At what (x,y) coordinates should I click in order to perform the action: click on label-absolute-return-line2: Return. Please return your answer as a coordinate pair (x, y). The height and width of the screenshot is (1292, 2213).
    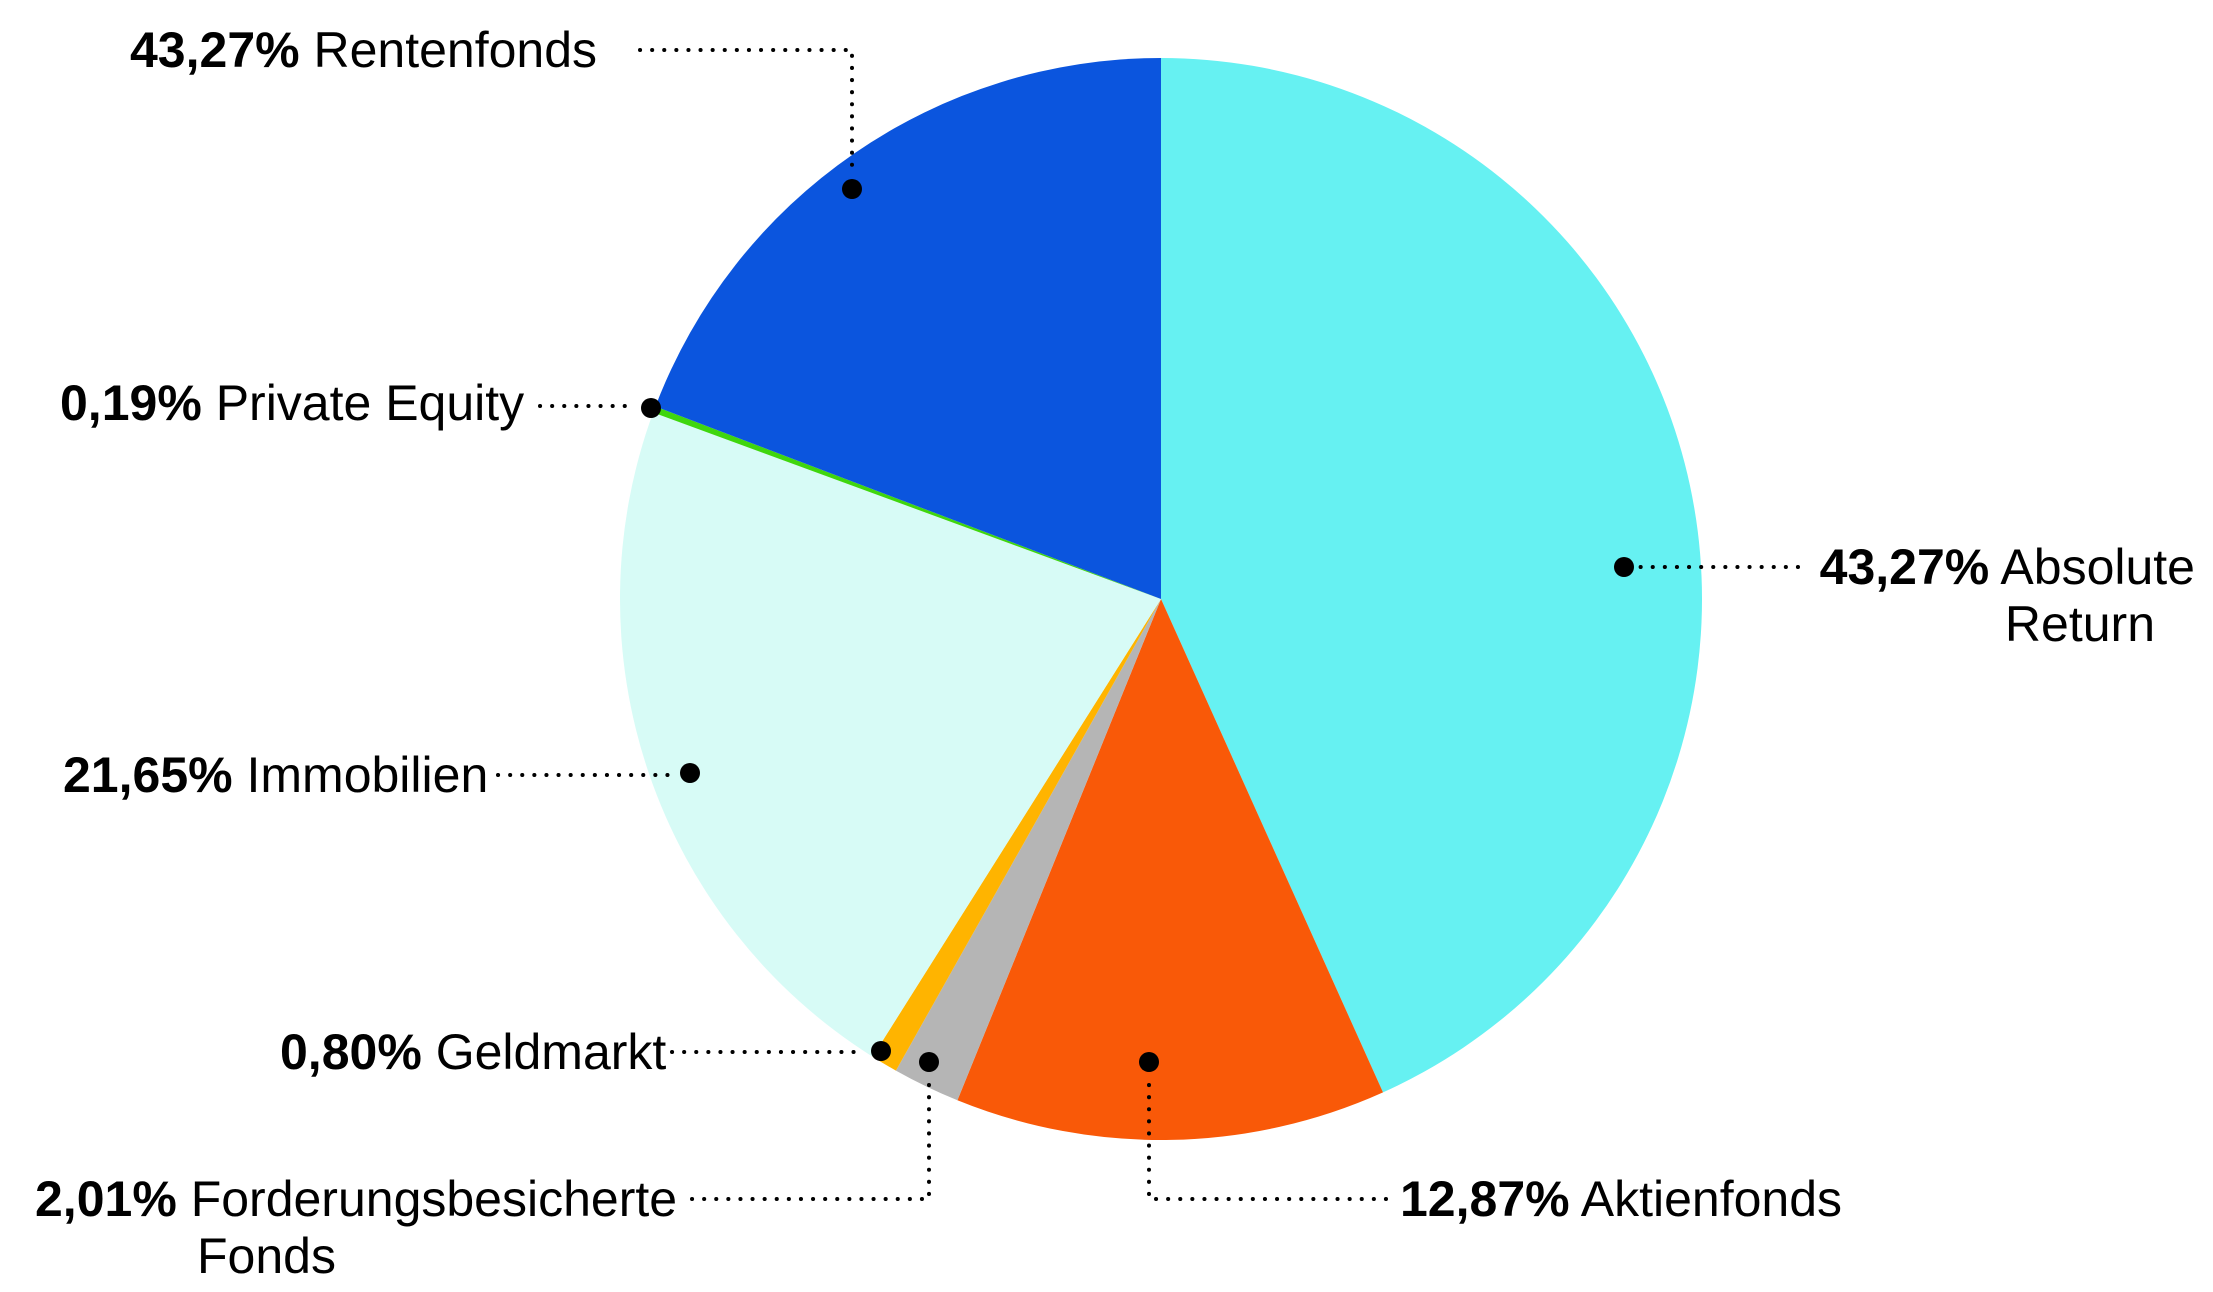
    Looking at the image, I should click on (2079, 624).